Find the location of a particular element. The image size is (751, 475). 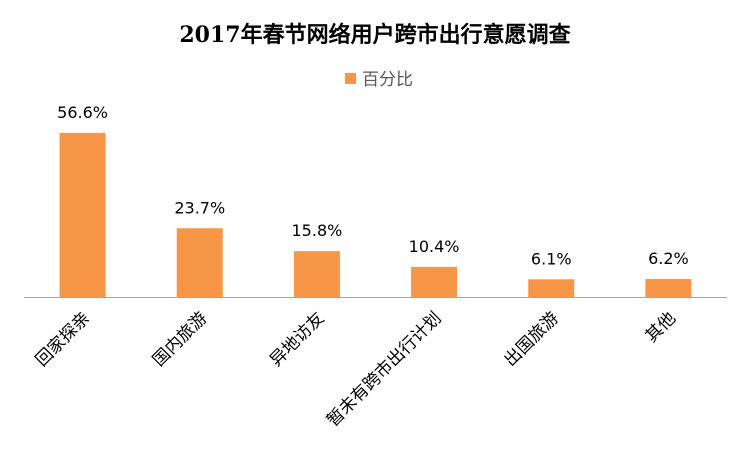

x-tick-label-0: 回家探亲 is located at coordinates (63, 339).